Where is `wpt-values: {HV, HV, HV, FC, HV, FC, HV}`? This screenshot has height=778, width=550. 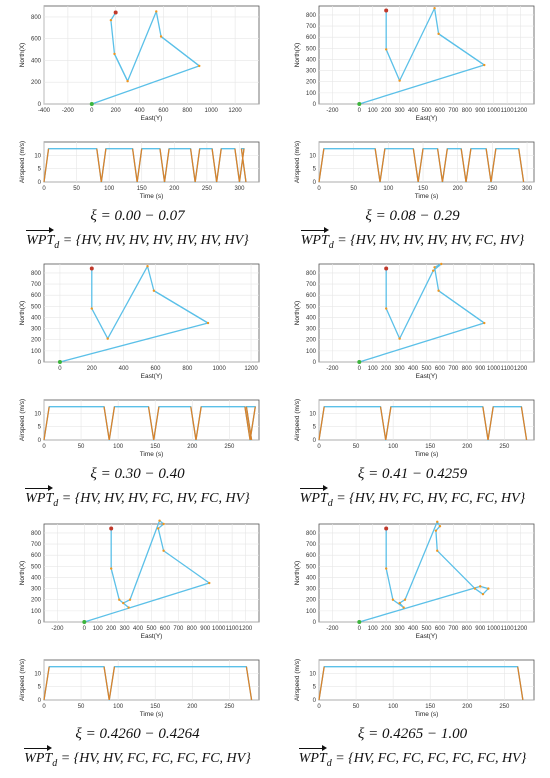
wpt-values: {HV, HV, HV, FC, HV, FC, HV} is located at coordinates (162, 498).